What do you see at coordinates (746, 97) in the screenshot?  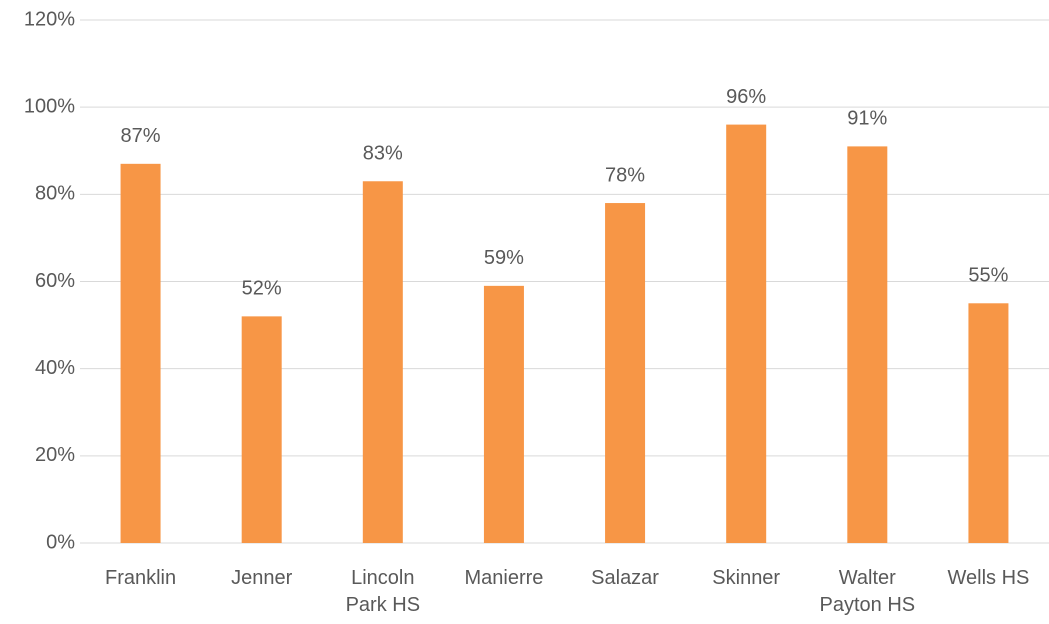 I see `data-label: 96%` at bounding box center [746, 97].